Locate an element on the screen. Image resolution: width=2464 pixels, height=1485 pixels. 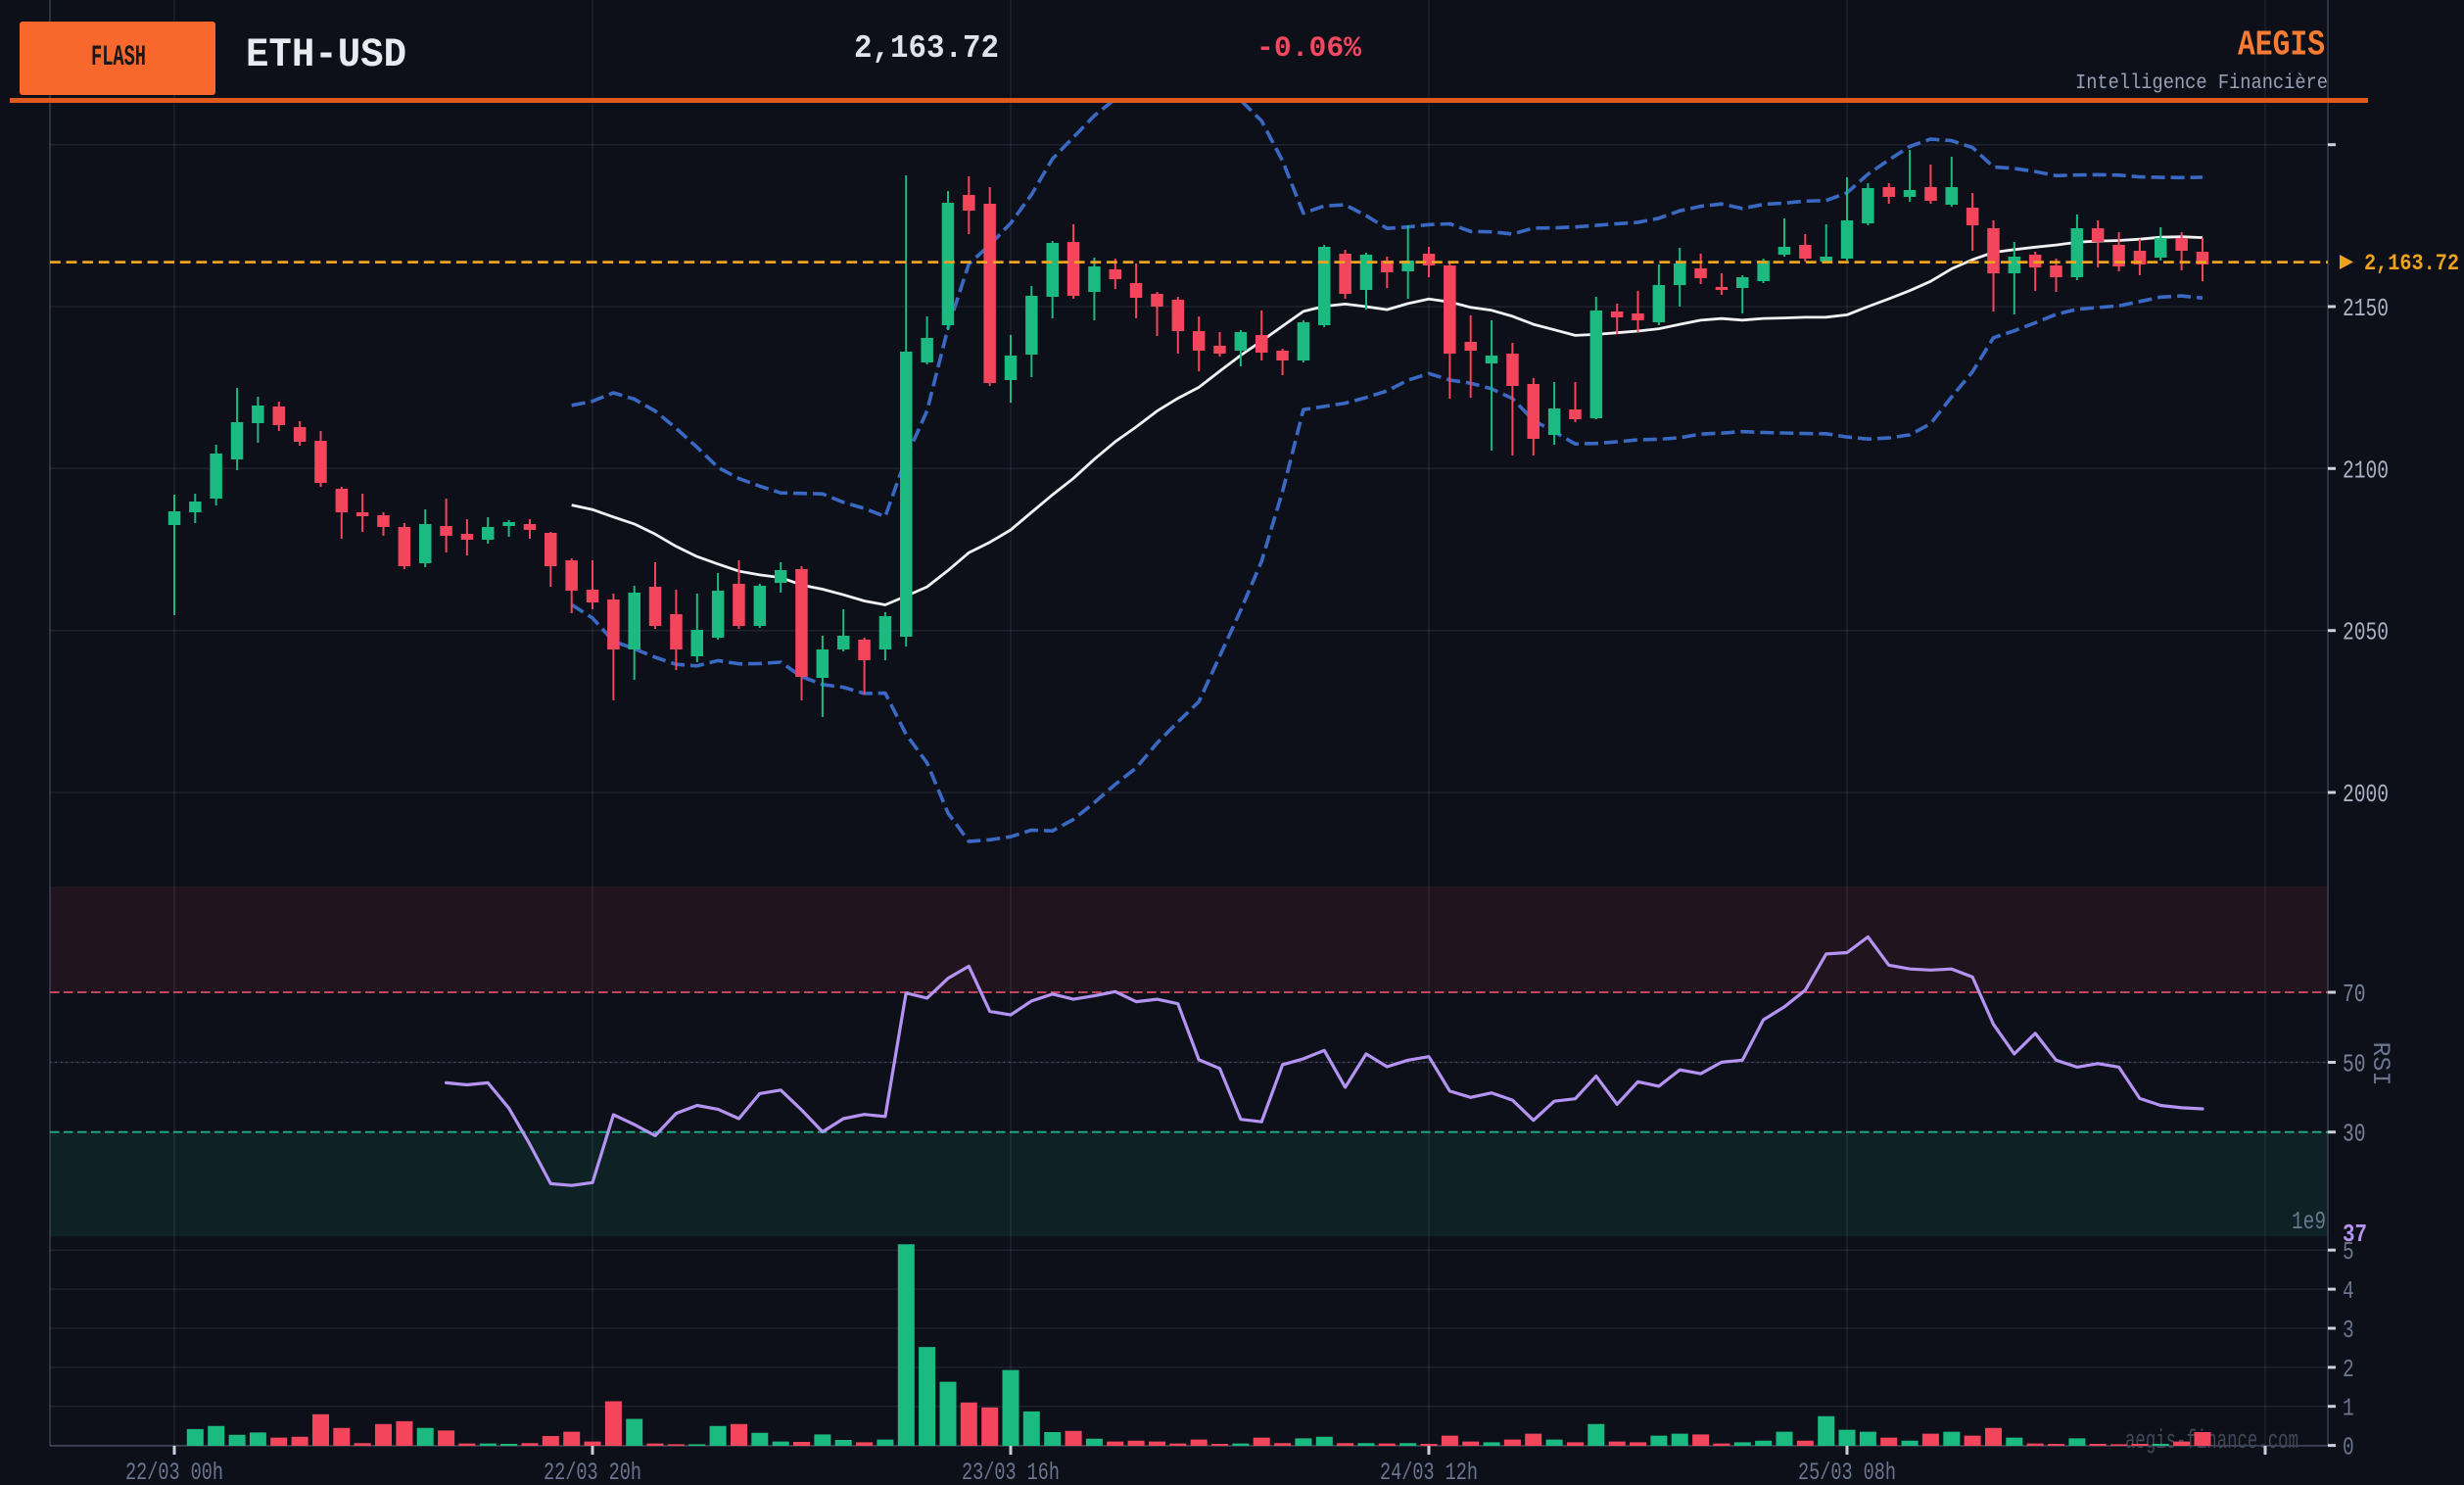
svg-text: RSI is located at coordinates (2380, 1063).